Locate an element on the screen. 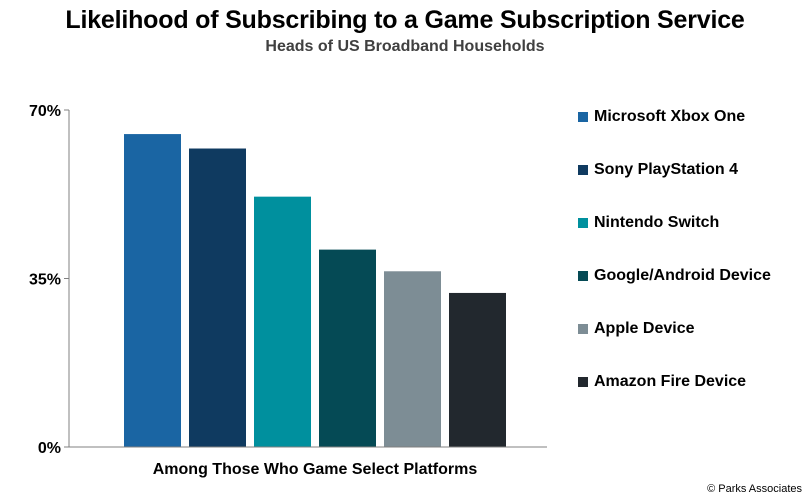  legend-label: Google/Android Device is located at coordinates (682, 275).